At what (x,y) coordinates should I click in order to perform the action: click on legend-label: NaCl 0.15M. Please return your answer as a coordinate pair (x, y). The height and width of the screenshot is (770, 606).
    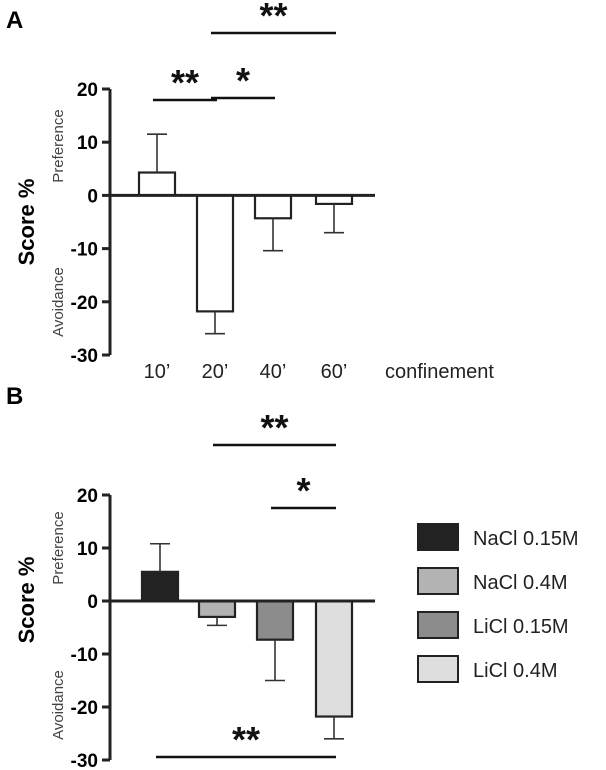
    Looking at the image, I should click on (526, 539).